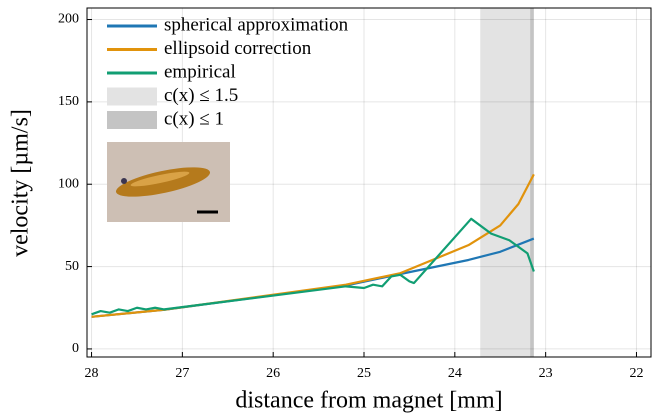 Image resolution: width=653 pixels, height=417 pixels. What do you see at coordinates (124, 181) in the screenshot?
I see `inset-spot` at bounding box center [124, 181].